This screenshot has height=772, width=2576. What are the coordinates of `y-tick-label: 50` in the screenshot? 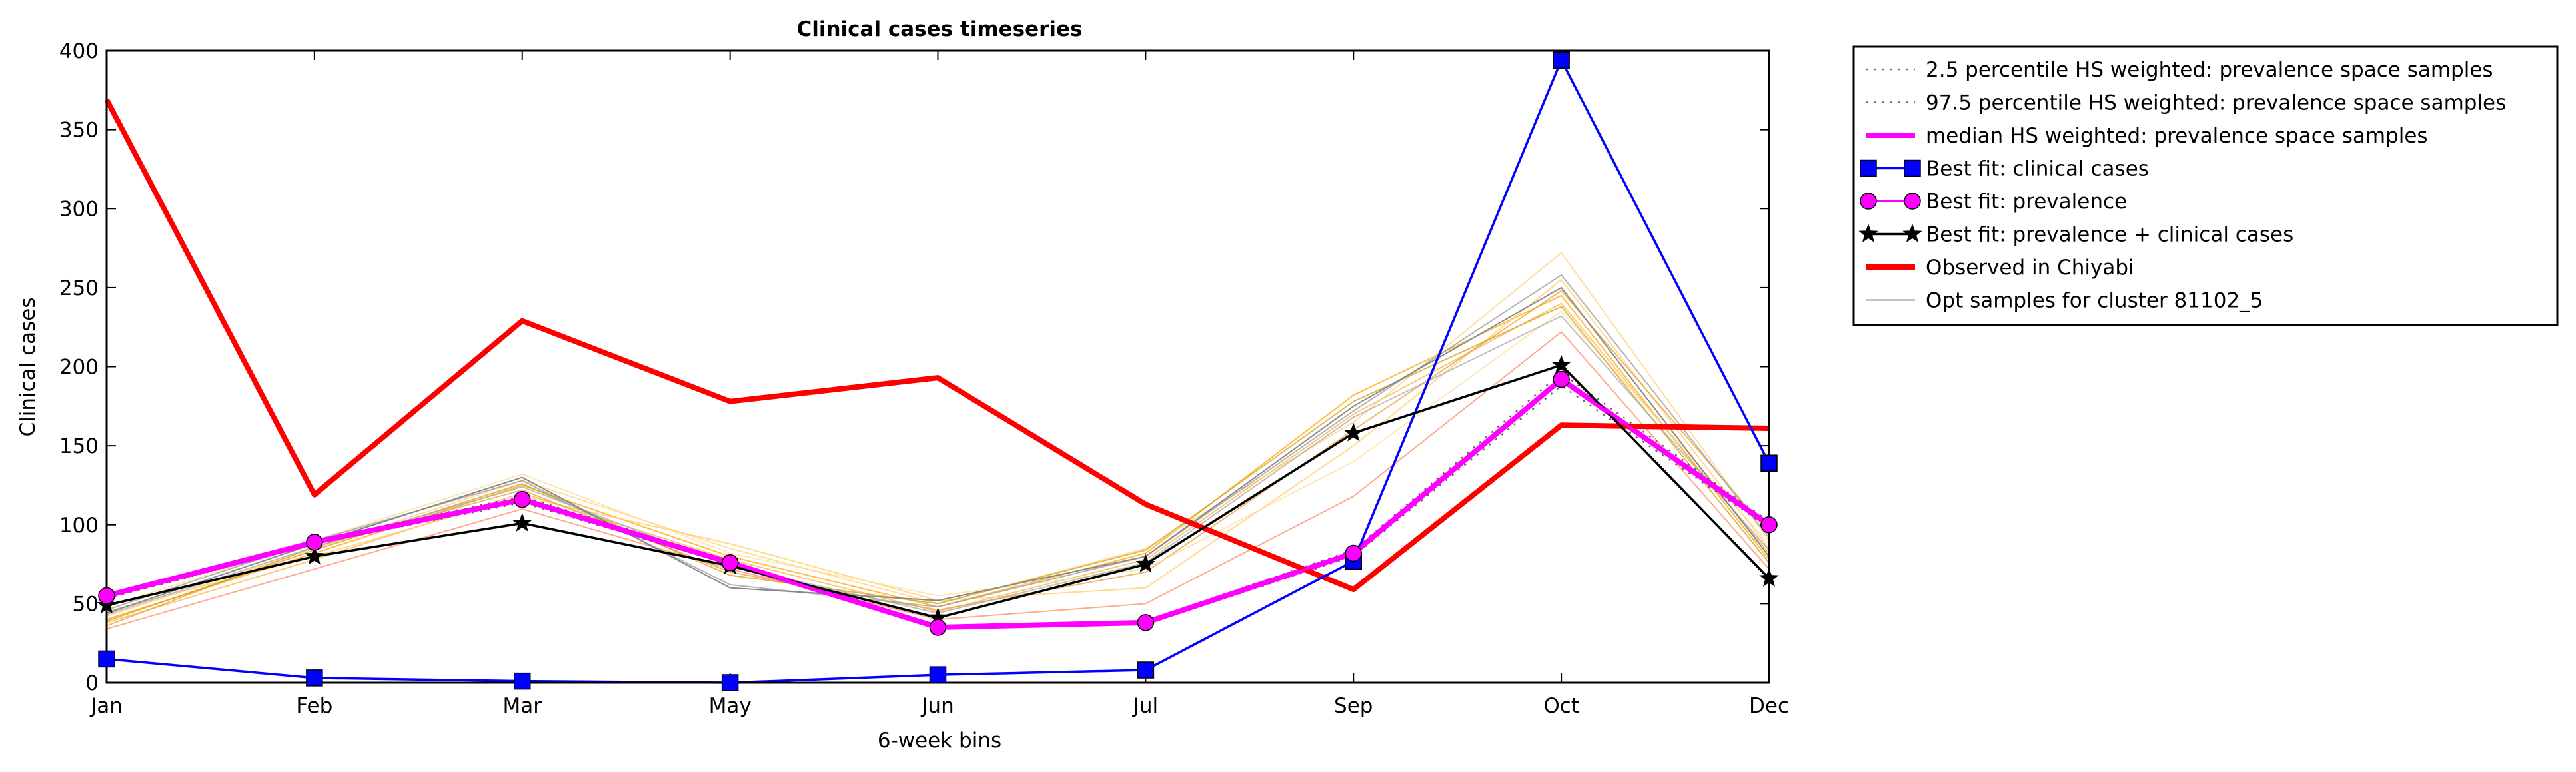 It's located at (86, 604).